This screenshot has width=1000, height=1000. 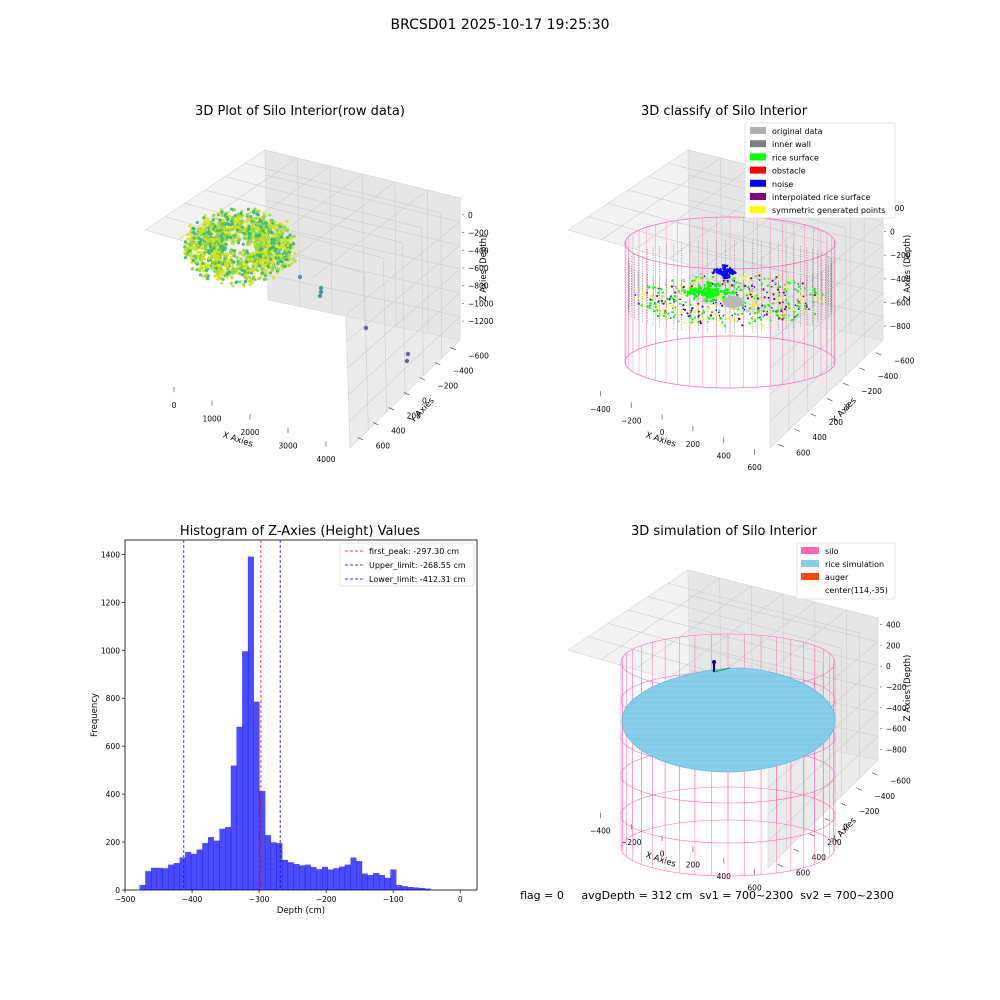 What do you see at coordinates (730, 362) in the screenshot?
I see `silo-bottom-rim` at bounding box center [730, 362].